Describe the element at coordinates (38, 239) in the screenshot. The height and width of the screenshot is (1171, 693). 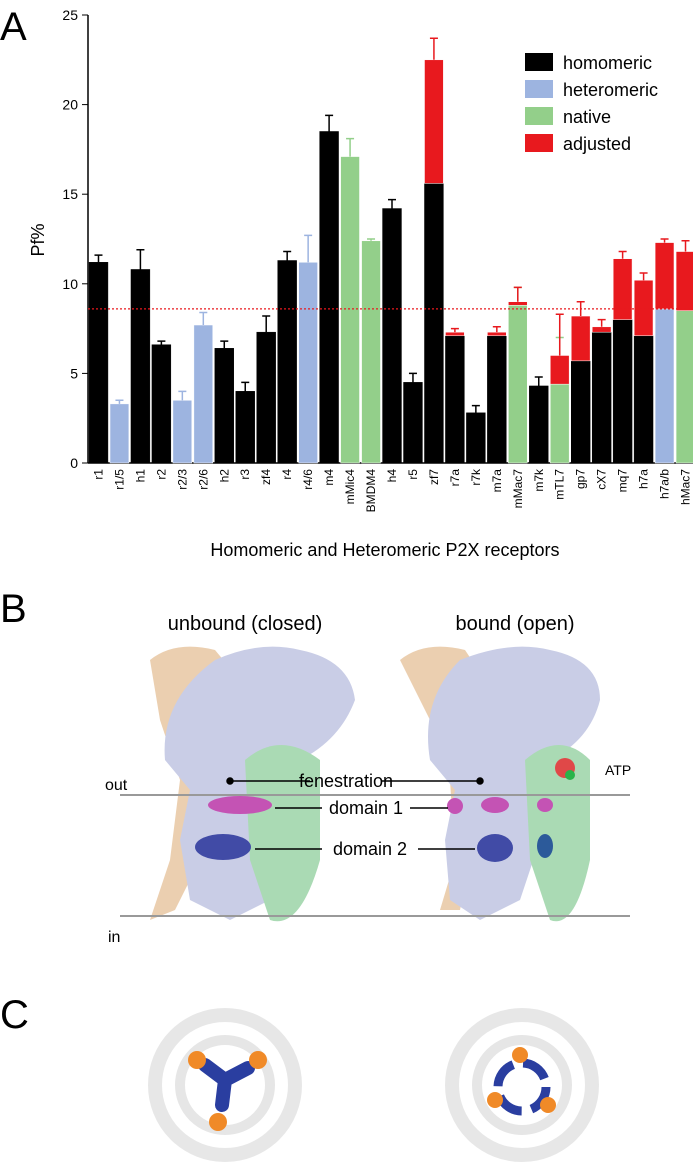
I see `y-axis-label: Pf%` at that location.